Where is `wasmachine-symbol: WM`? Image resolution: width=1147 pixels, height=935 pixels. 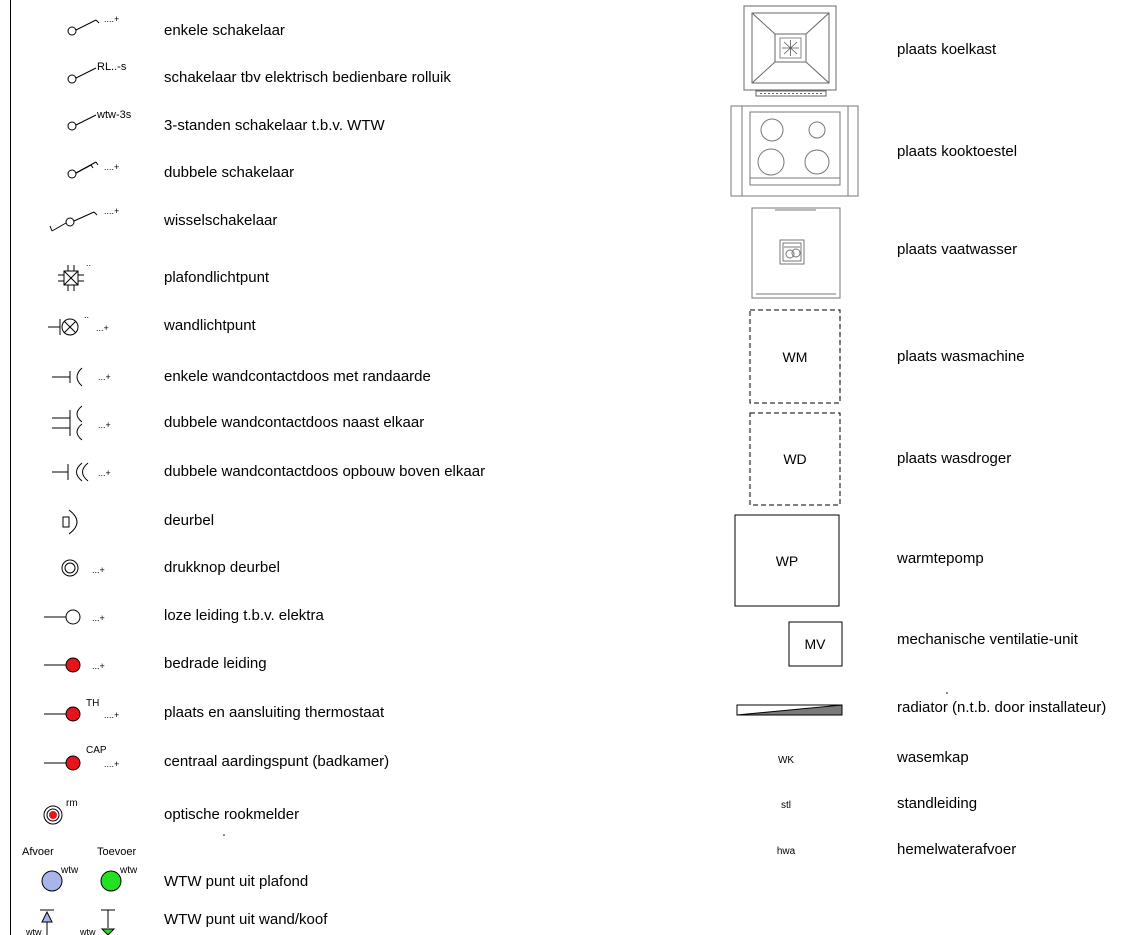
wasmachine-symbol: WM is located at coordinates (795, 356).